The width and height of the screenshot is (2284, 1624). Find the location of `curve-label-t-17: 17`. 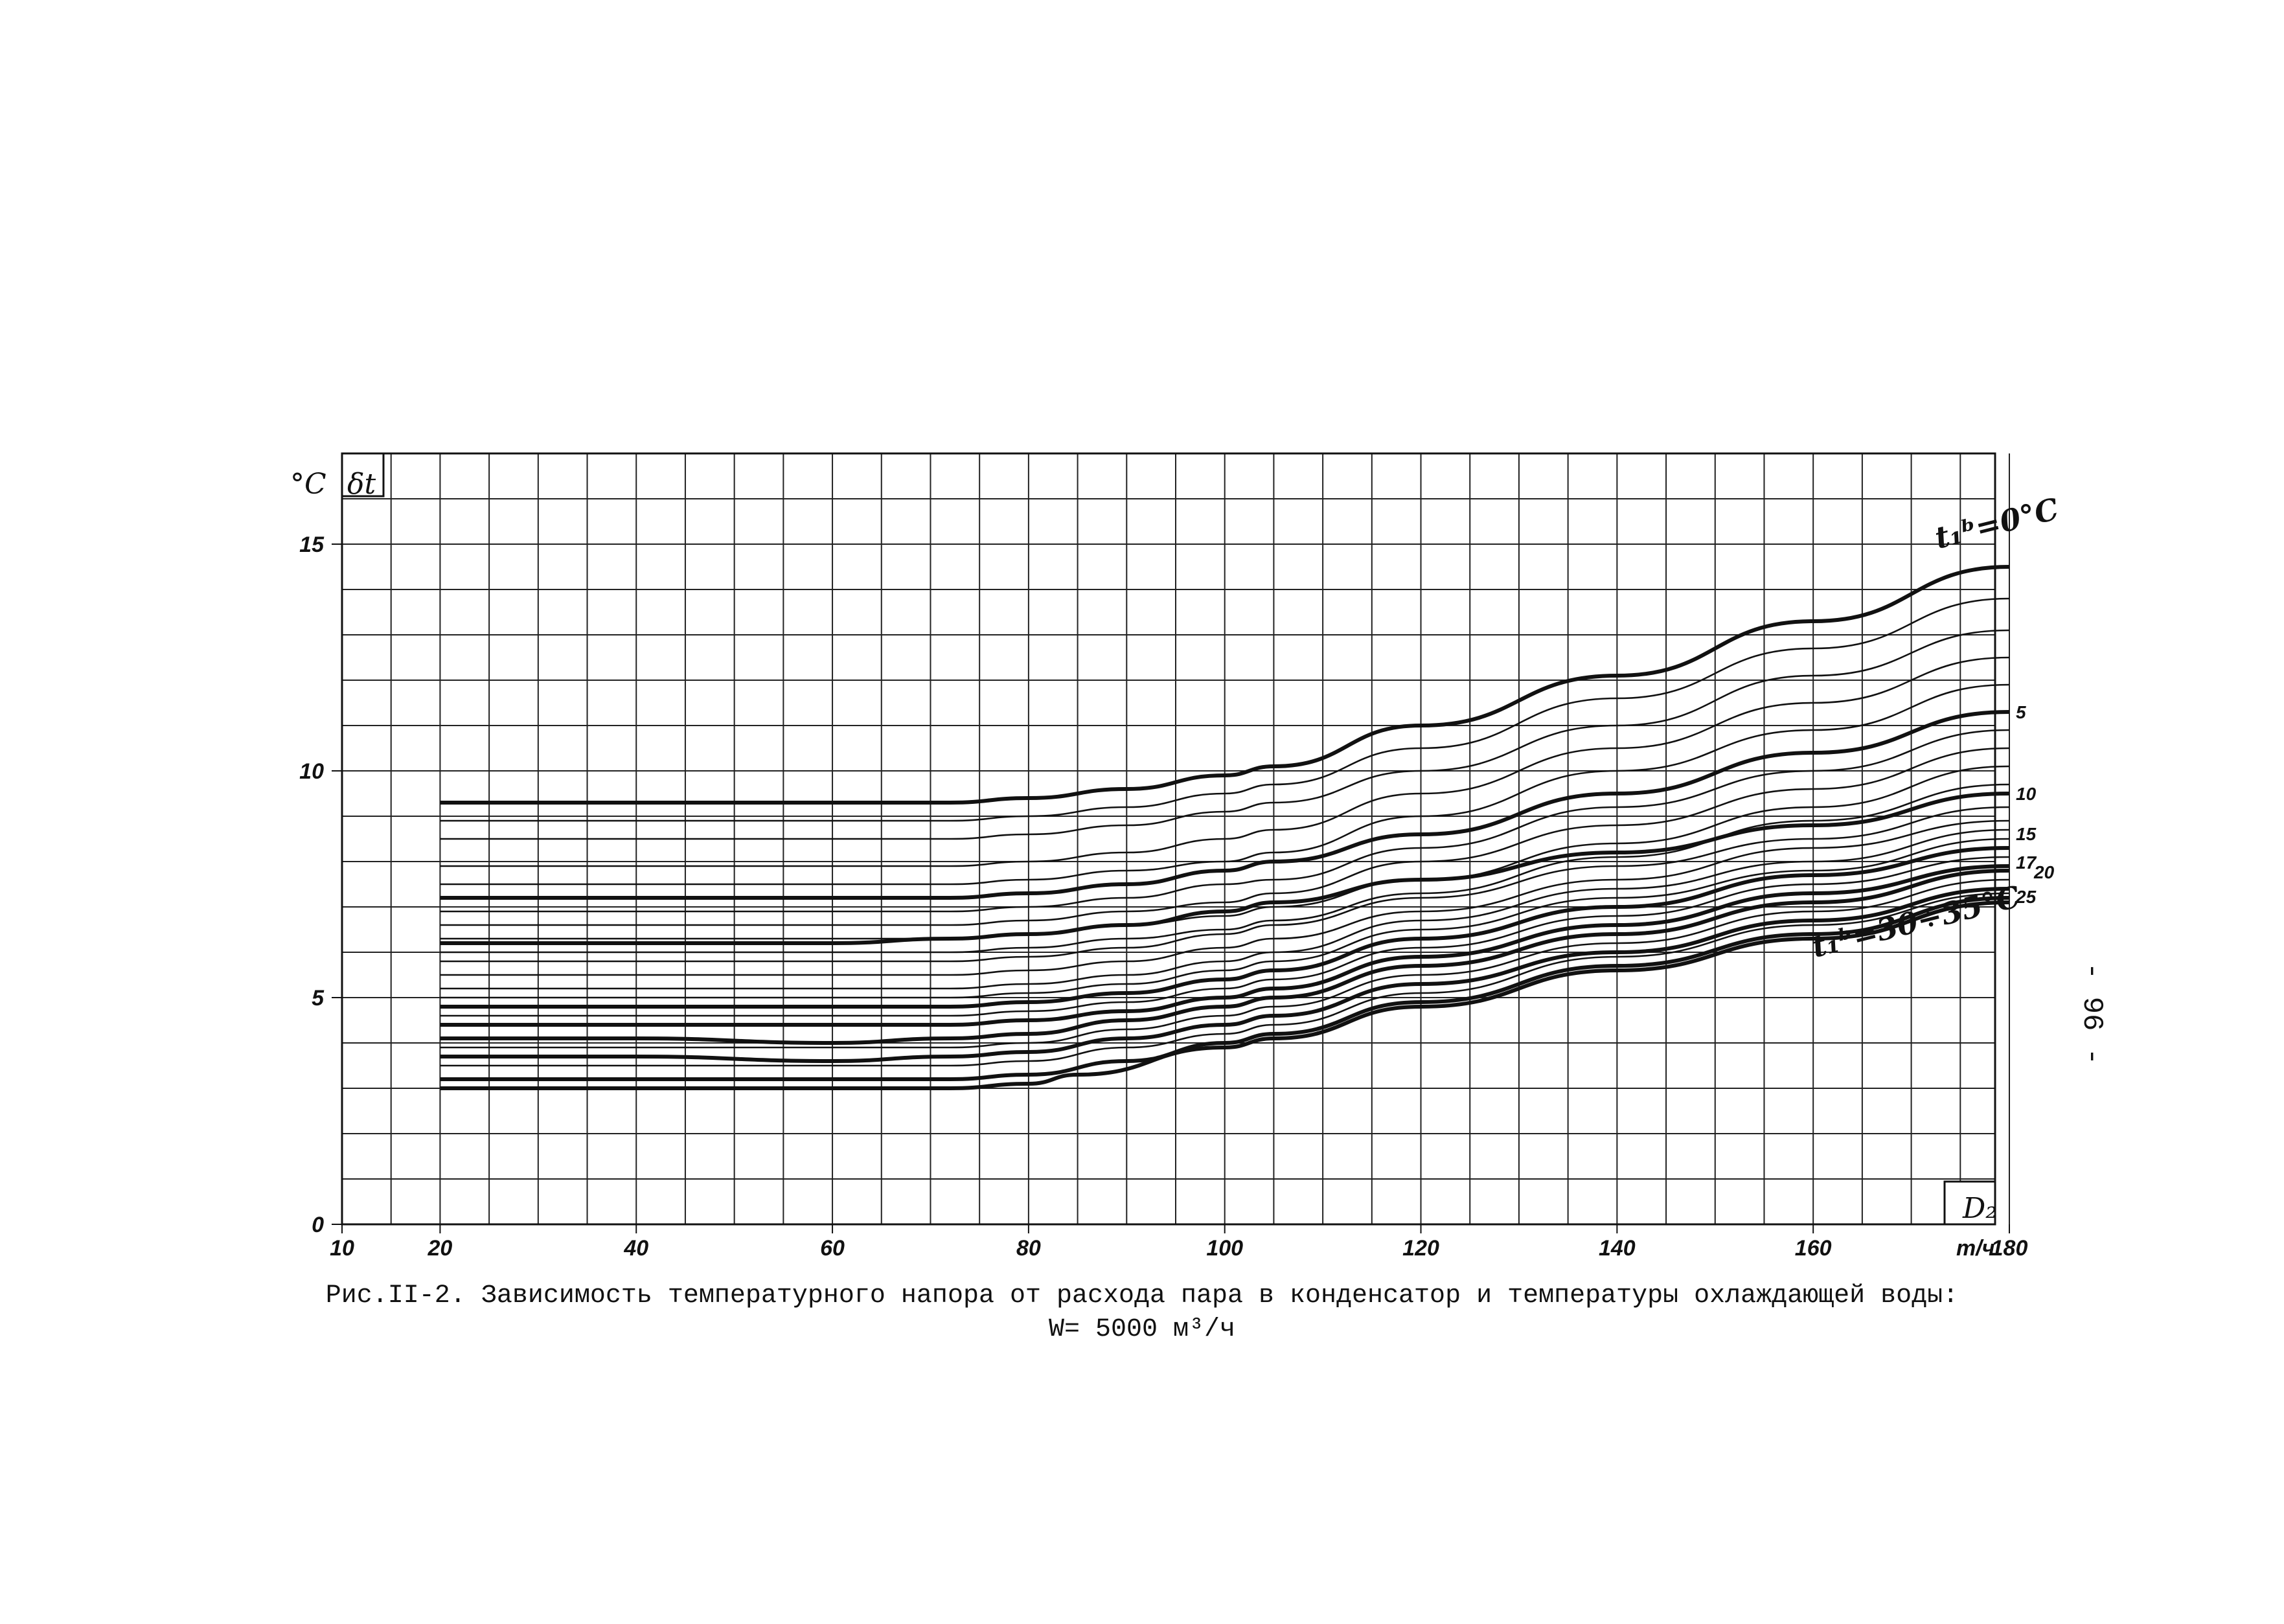

curve-label-t-17: 17 is located at coordinates (2026, 862).